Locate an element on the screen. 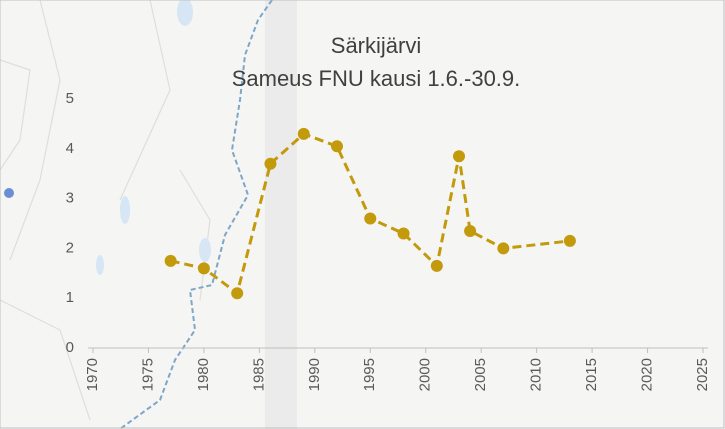 This screenshot has width=725, height=429. chart-subtitle: Sameus FNU kausi 1.6.-30.9. is located at coordinates (376, 78).